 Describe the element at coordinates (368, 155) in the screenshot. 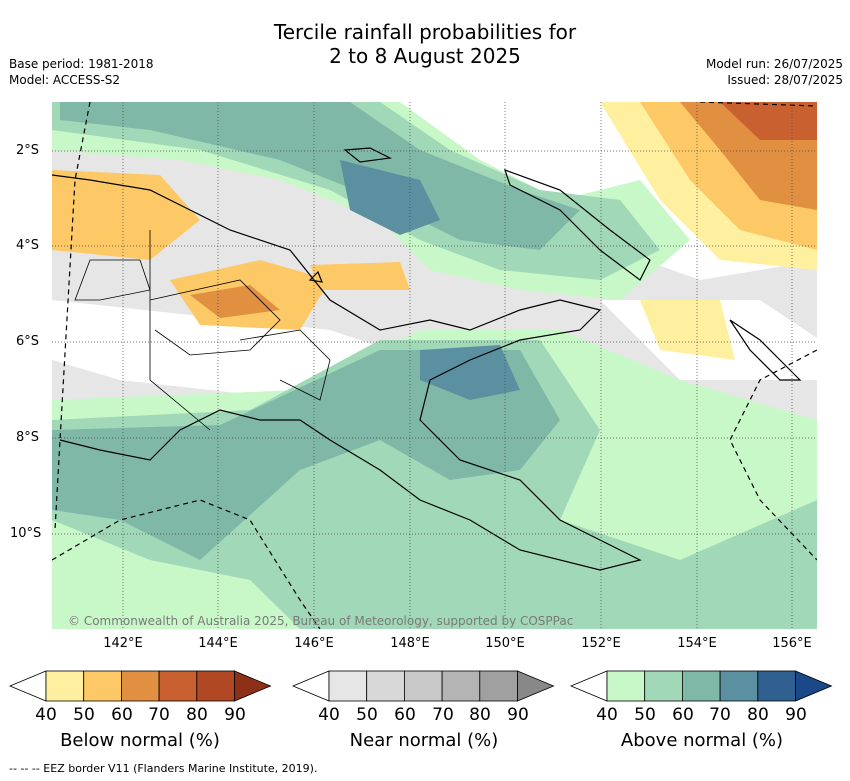

I see `manus-coast` at that location.